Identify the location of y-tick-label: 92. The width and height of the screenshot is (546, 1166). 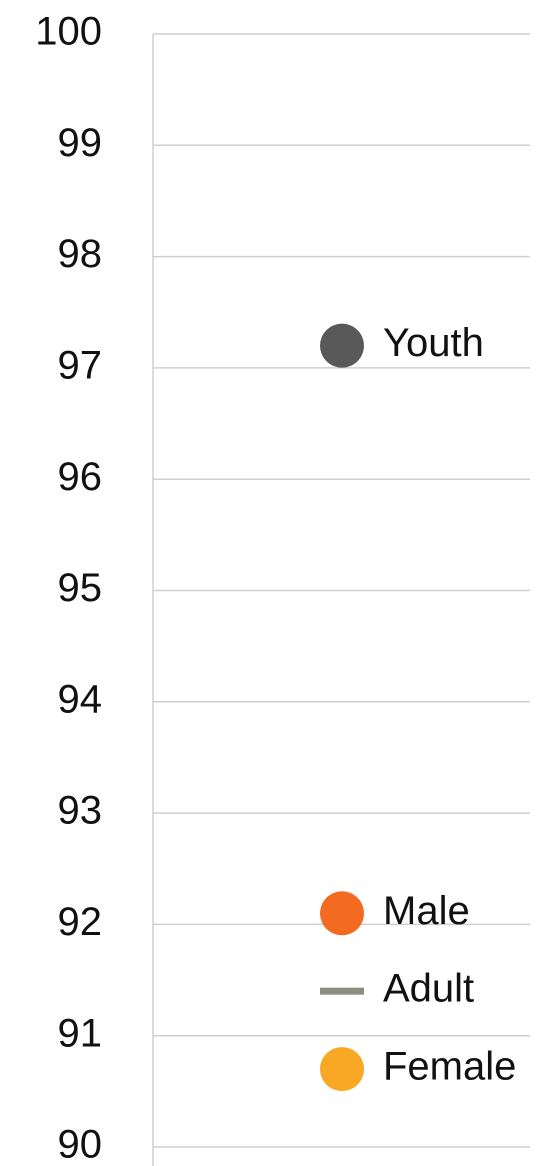
(80, 922).